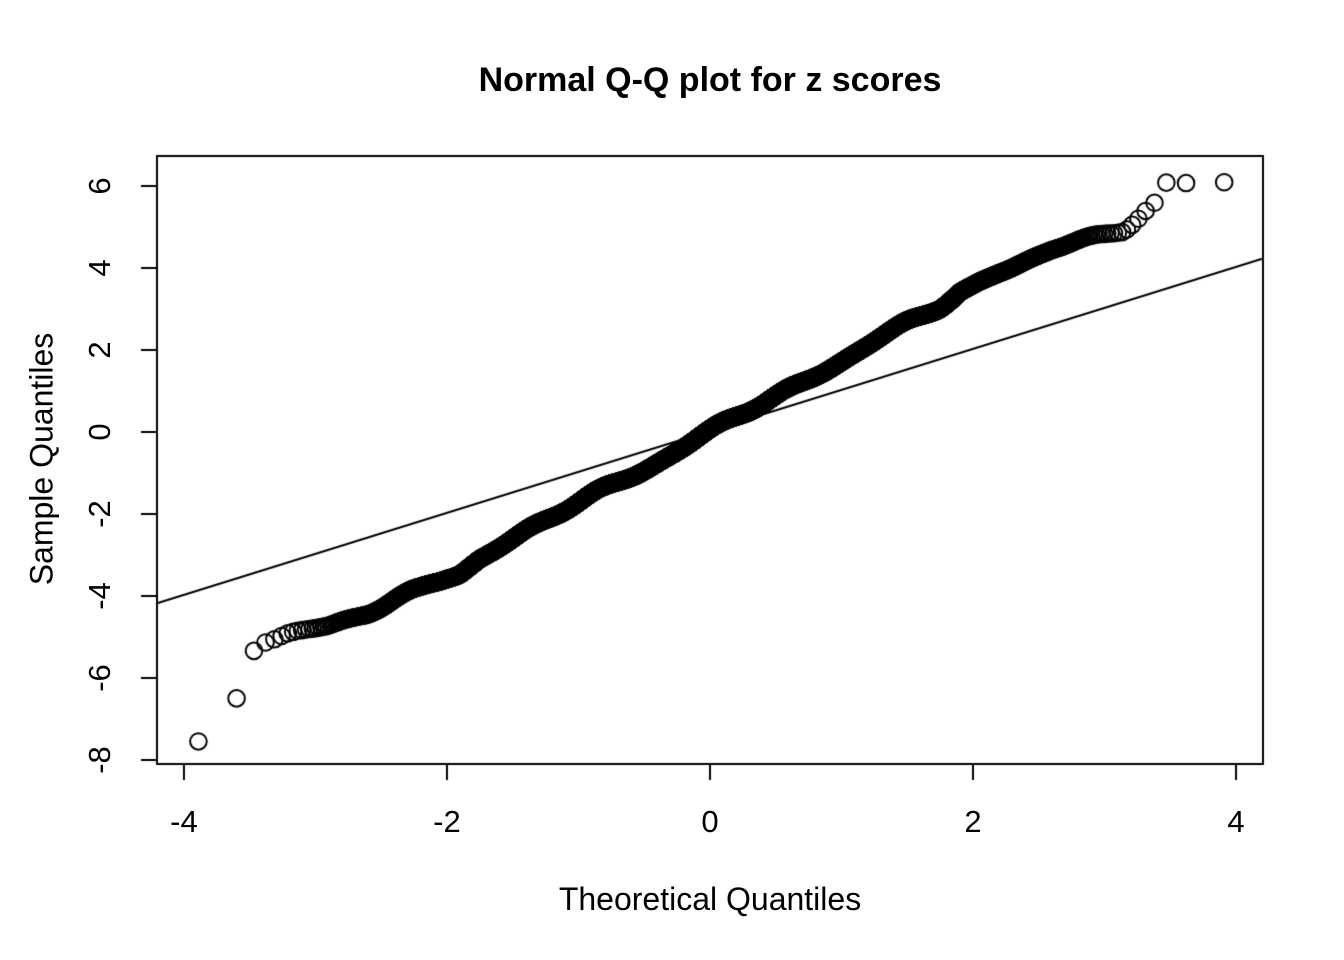 The height and width of the screenshot is (960, 1344). What do you see at coordinates (99, 350) in the screenshot?
I see `y-tick-label: 2` at bounding box center [99, 350].